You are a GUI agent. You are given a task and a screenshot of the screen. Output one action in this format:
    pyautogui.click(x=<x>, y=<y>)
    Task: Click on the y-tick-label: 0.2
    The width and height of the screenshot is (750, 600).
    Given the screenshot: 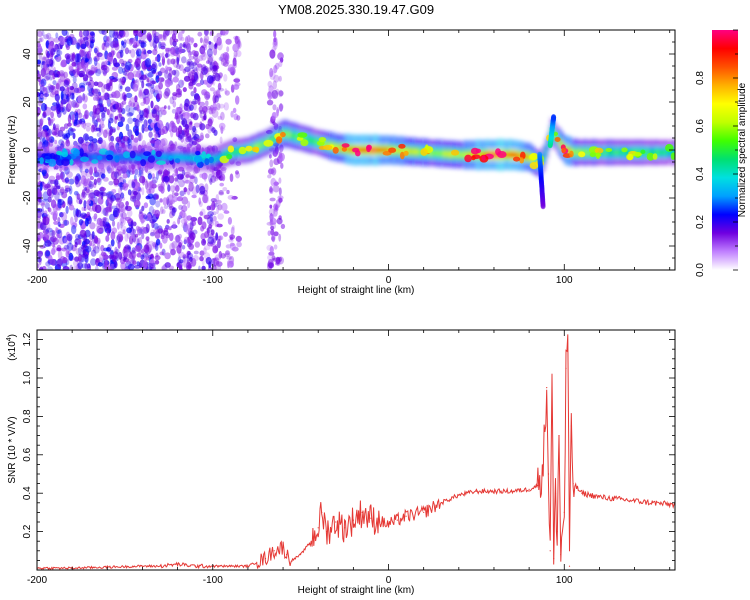 What is the action you would take?
    pyautogui.click(x=27, y=531)
    